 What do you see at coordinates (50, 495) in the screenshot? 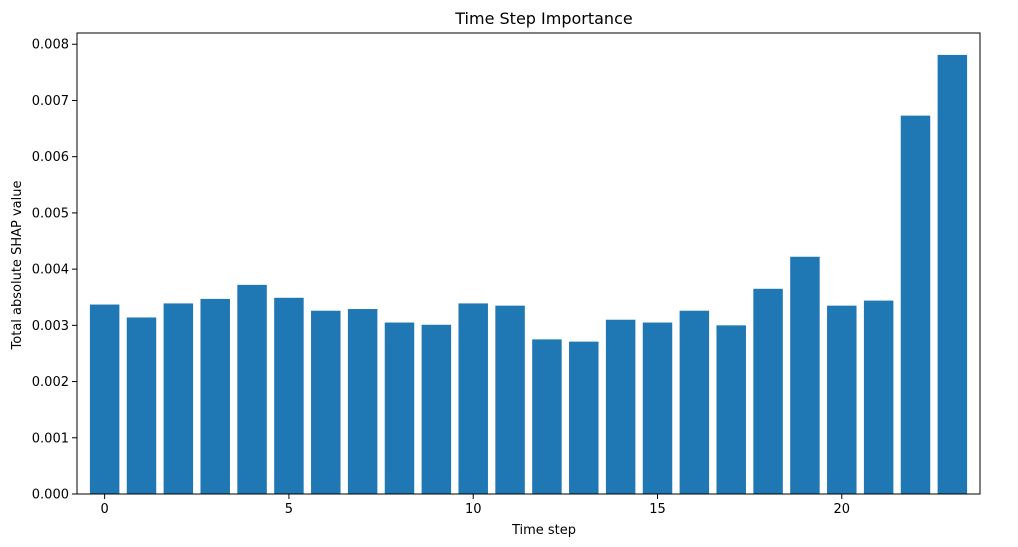
I see `y-tick-label: 0.000` at bounding box center [50, 495].